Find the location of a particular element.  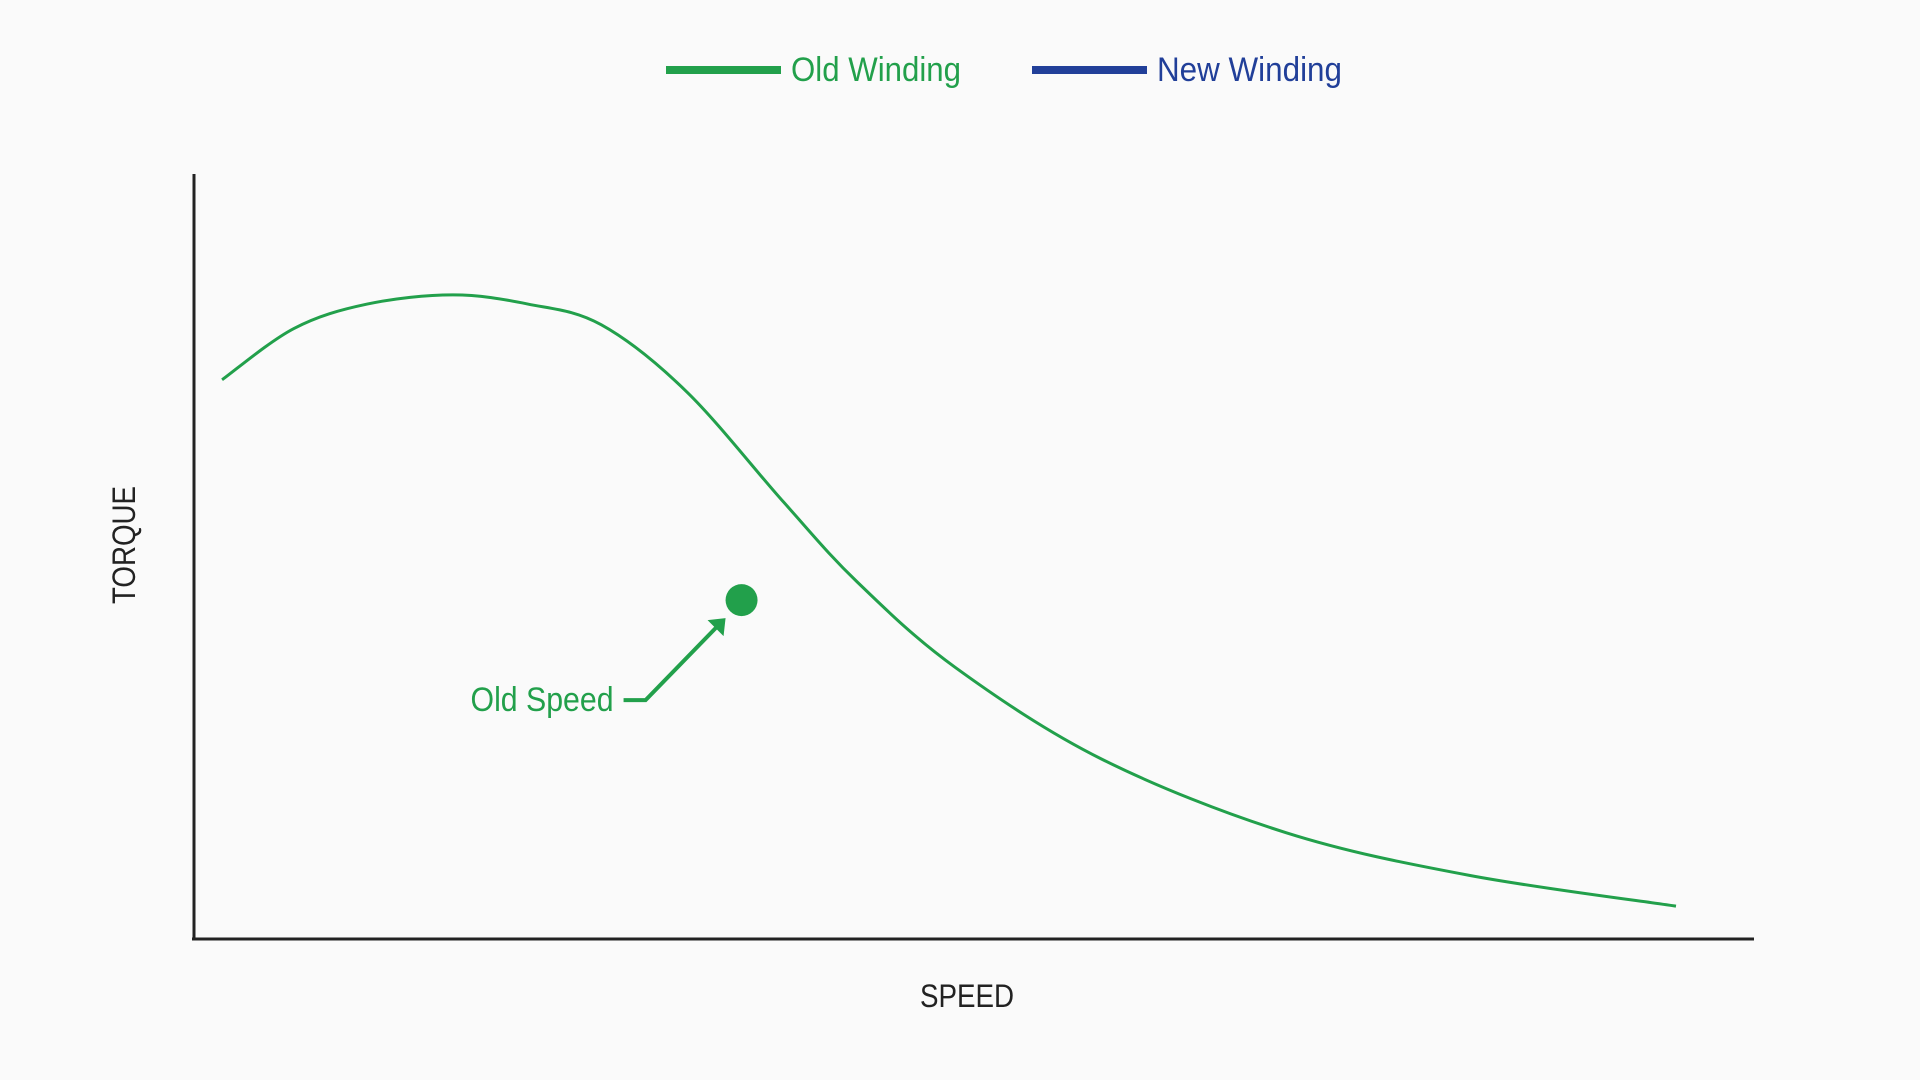

legend-label-old-winding: Old Winding is located at coordinates (876, 70).